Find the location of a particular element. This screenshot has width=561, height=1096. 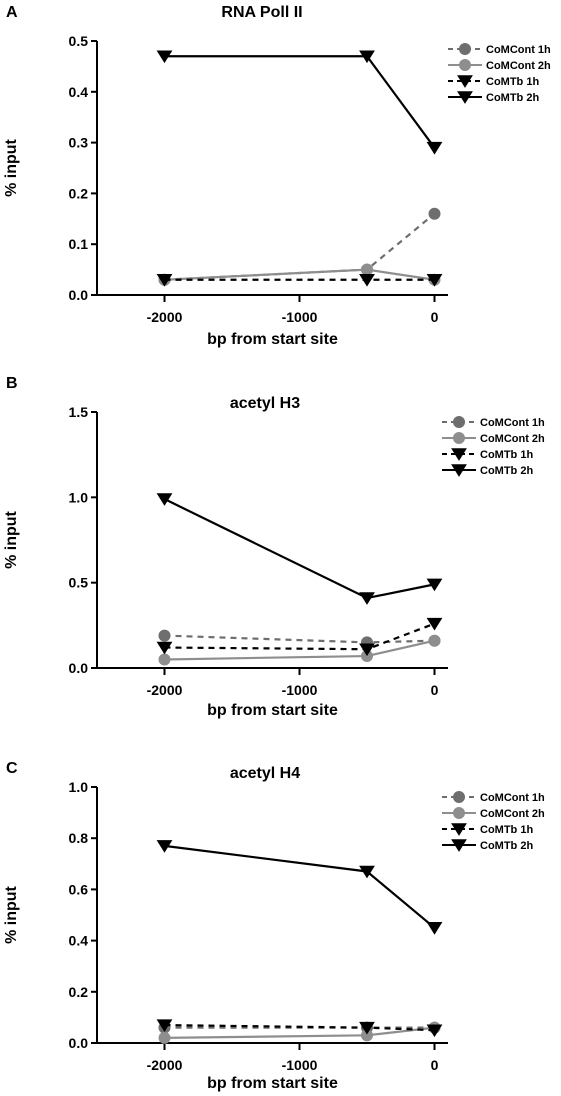

y-tick-label: 0.8 is located at coordinates (79, 838).